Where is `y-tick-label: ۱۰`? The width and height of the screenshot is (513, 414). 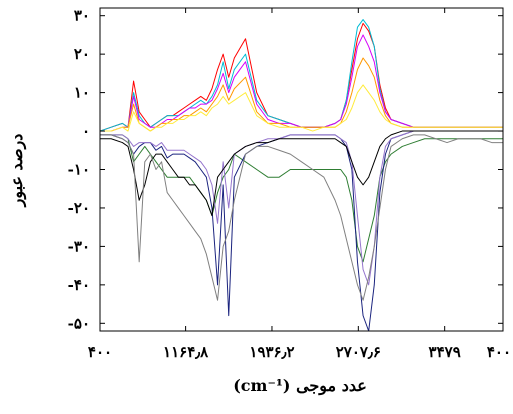
y-tick-label: ۱۰ is located at coordinates (82, 93).